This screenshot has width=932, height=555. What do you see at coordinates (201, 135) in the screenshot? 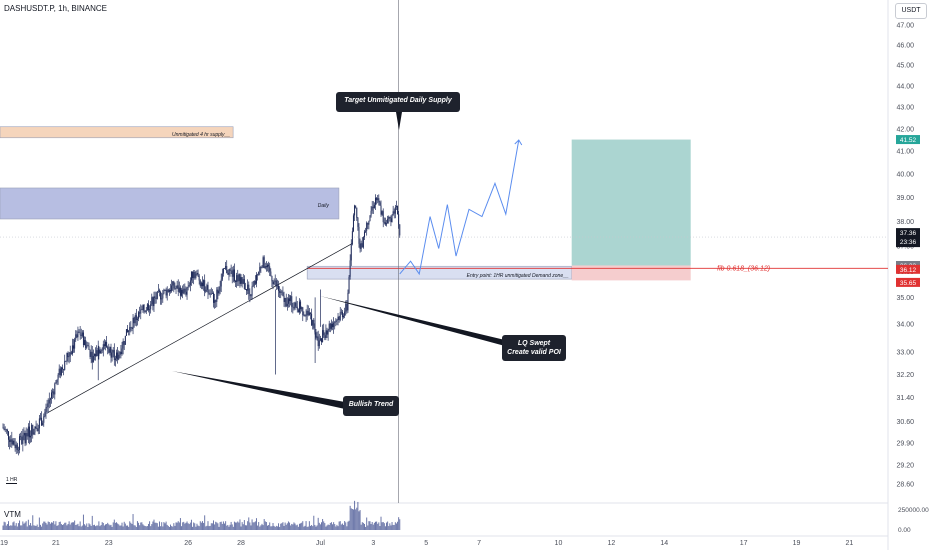
I see `zone-label-0: Unmitigated 4 hr supply__` at bounding box center [201, 135].